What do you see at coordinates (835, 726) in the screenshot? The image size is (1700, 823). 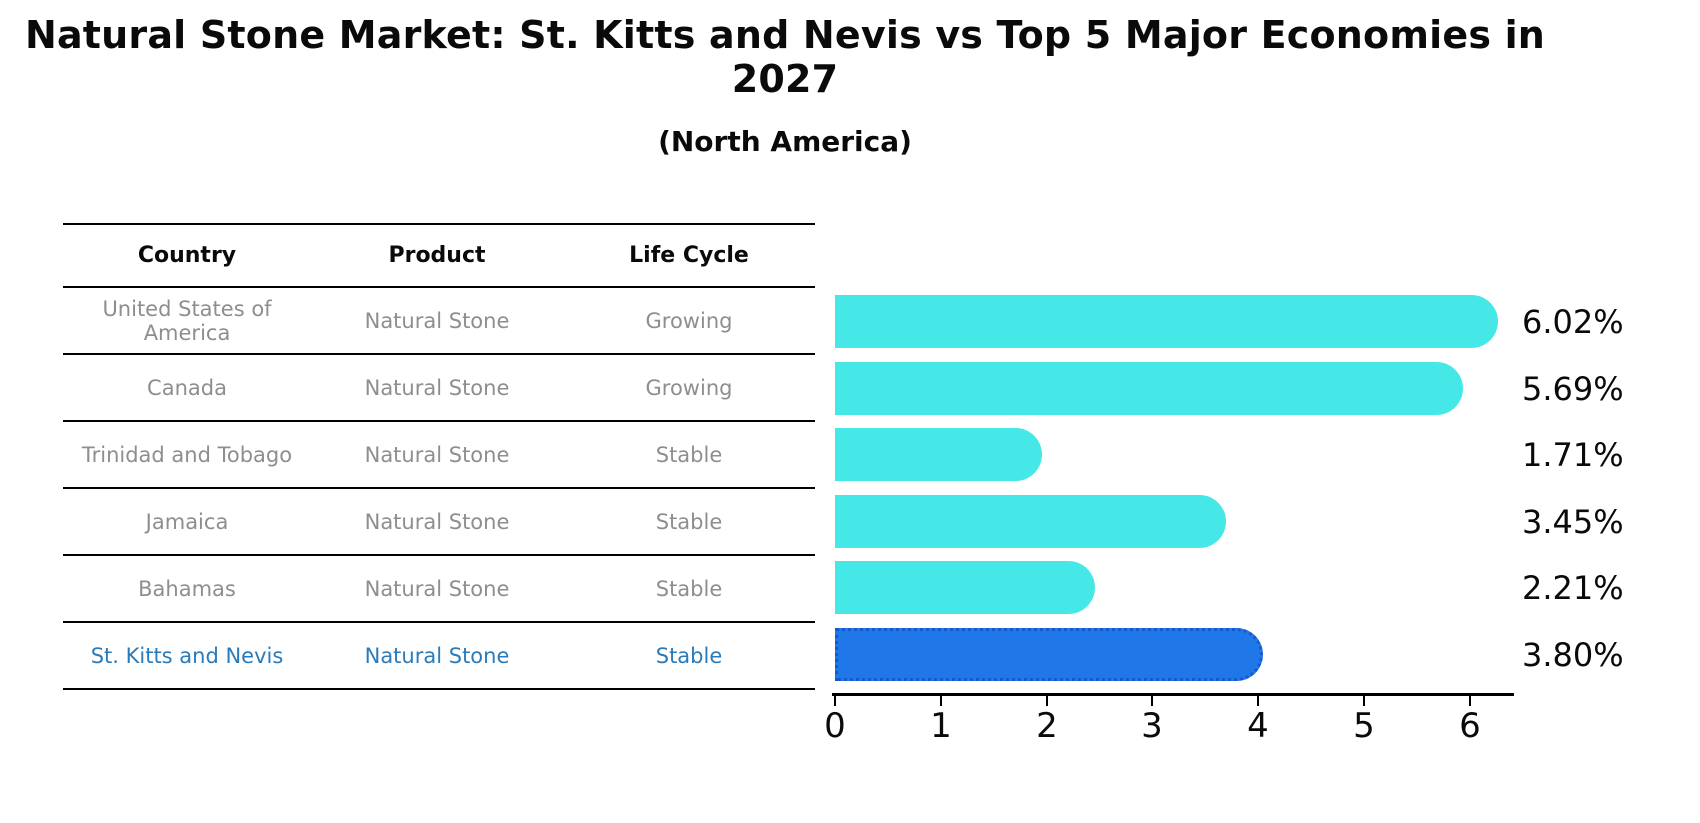 I see `x-tick-label: 0` at bounding box center [835, 726].